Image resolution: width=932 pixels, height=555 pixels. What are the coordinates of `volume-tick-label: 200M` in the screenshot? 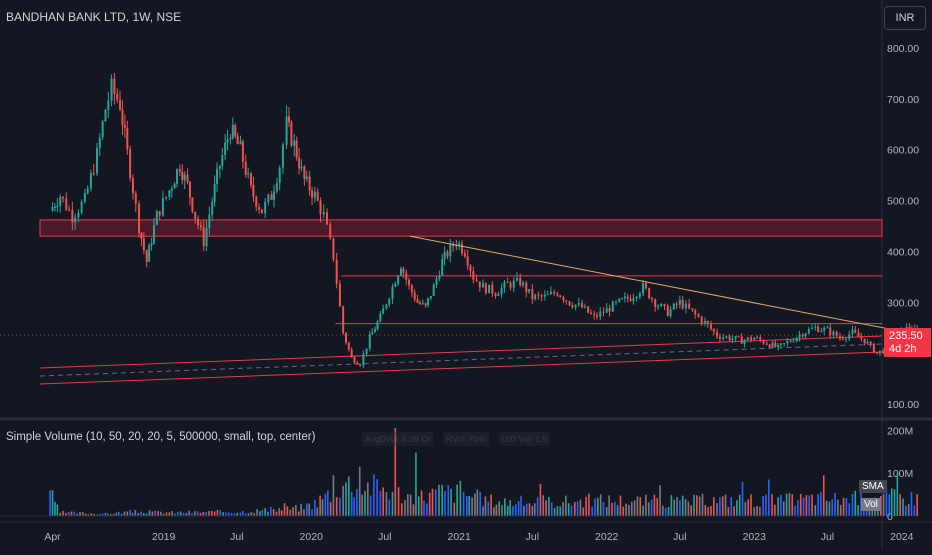 It's located at (900, 431).